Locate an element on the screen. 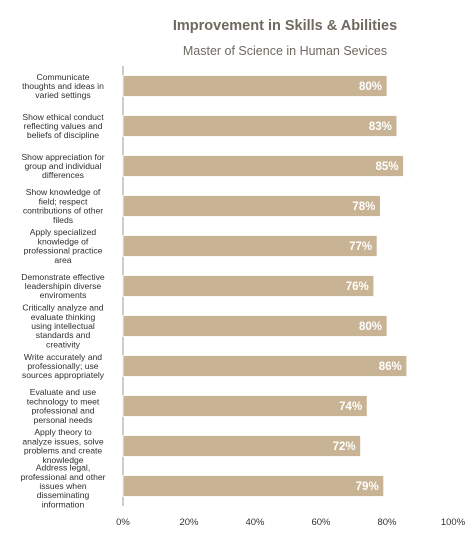 This screenshot has height=555, width=475. category-label-line: standards and is located at coordinates (63, 335).